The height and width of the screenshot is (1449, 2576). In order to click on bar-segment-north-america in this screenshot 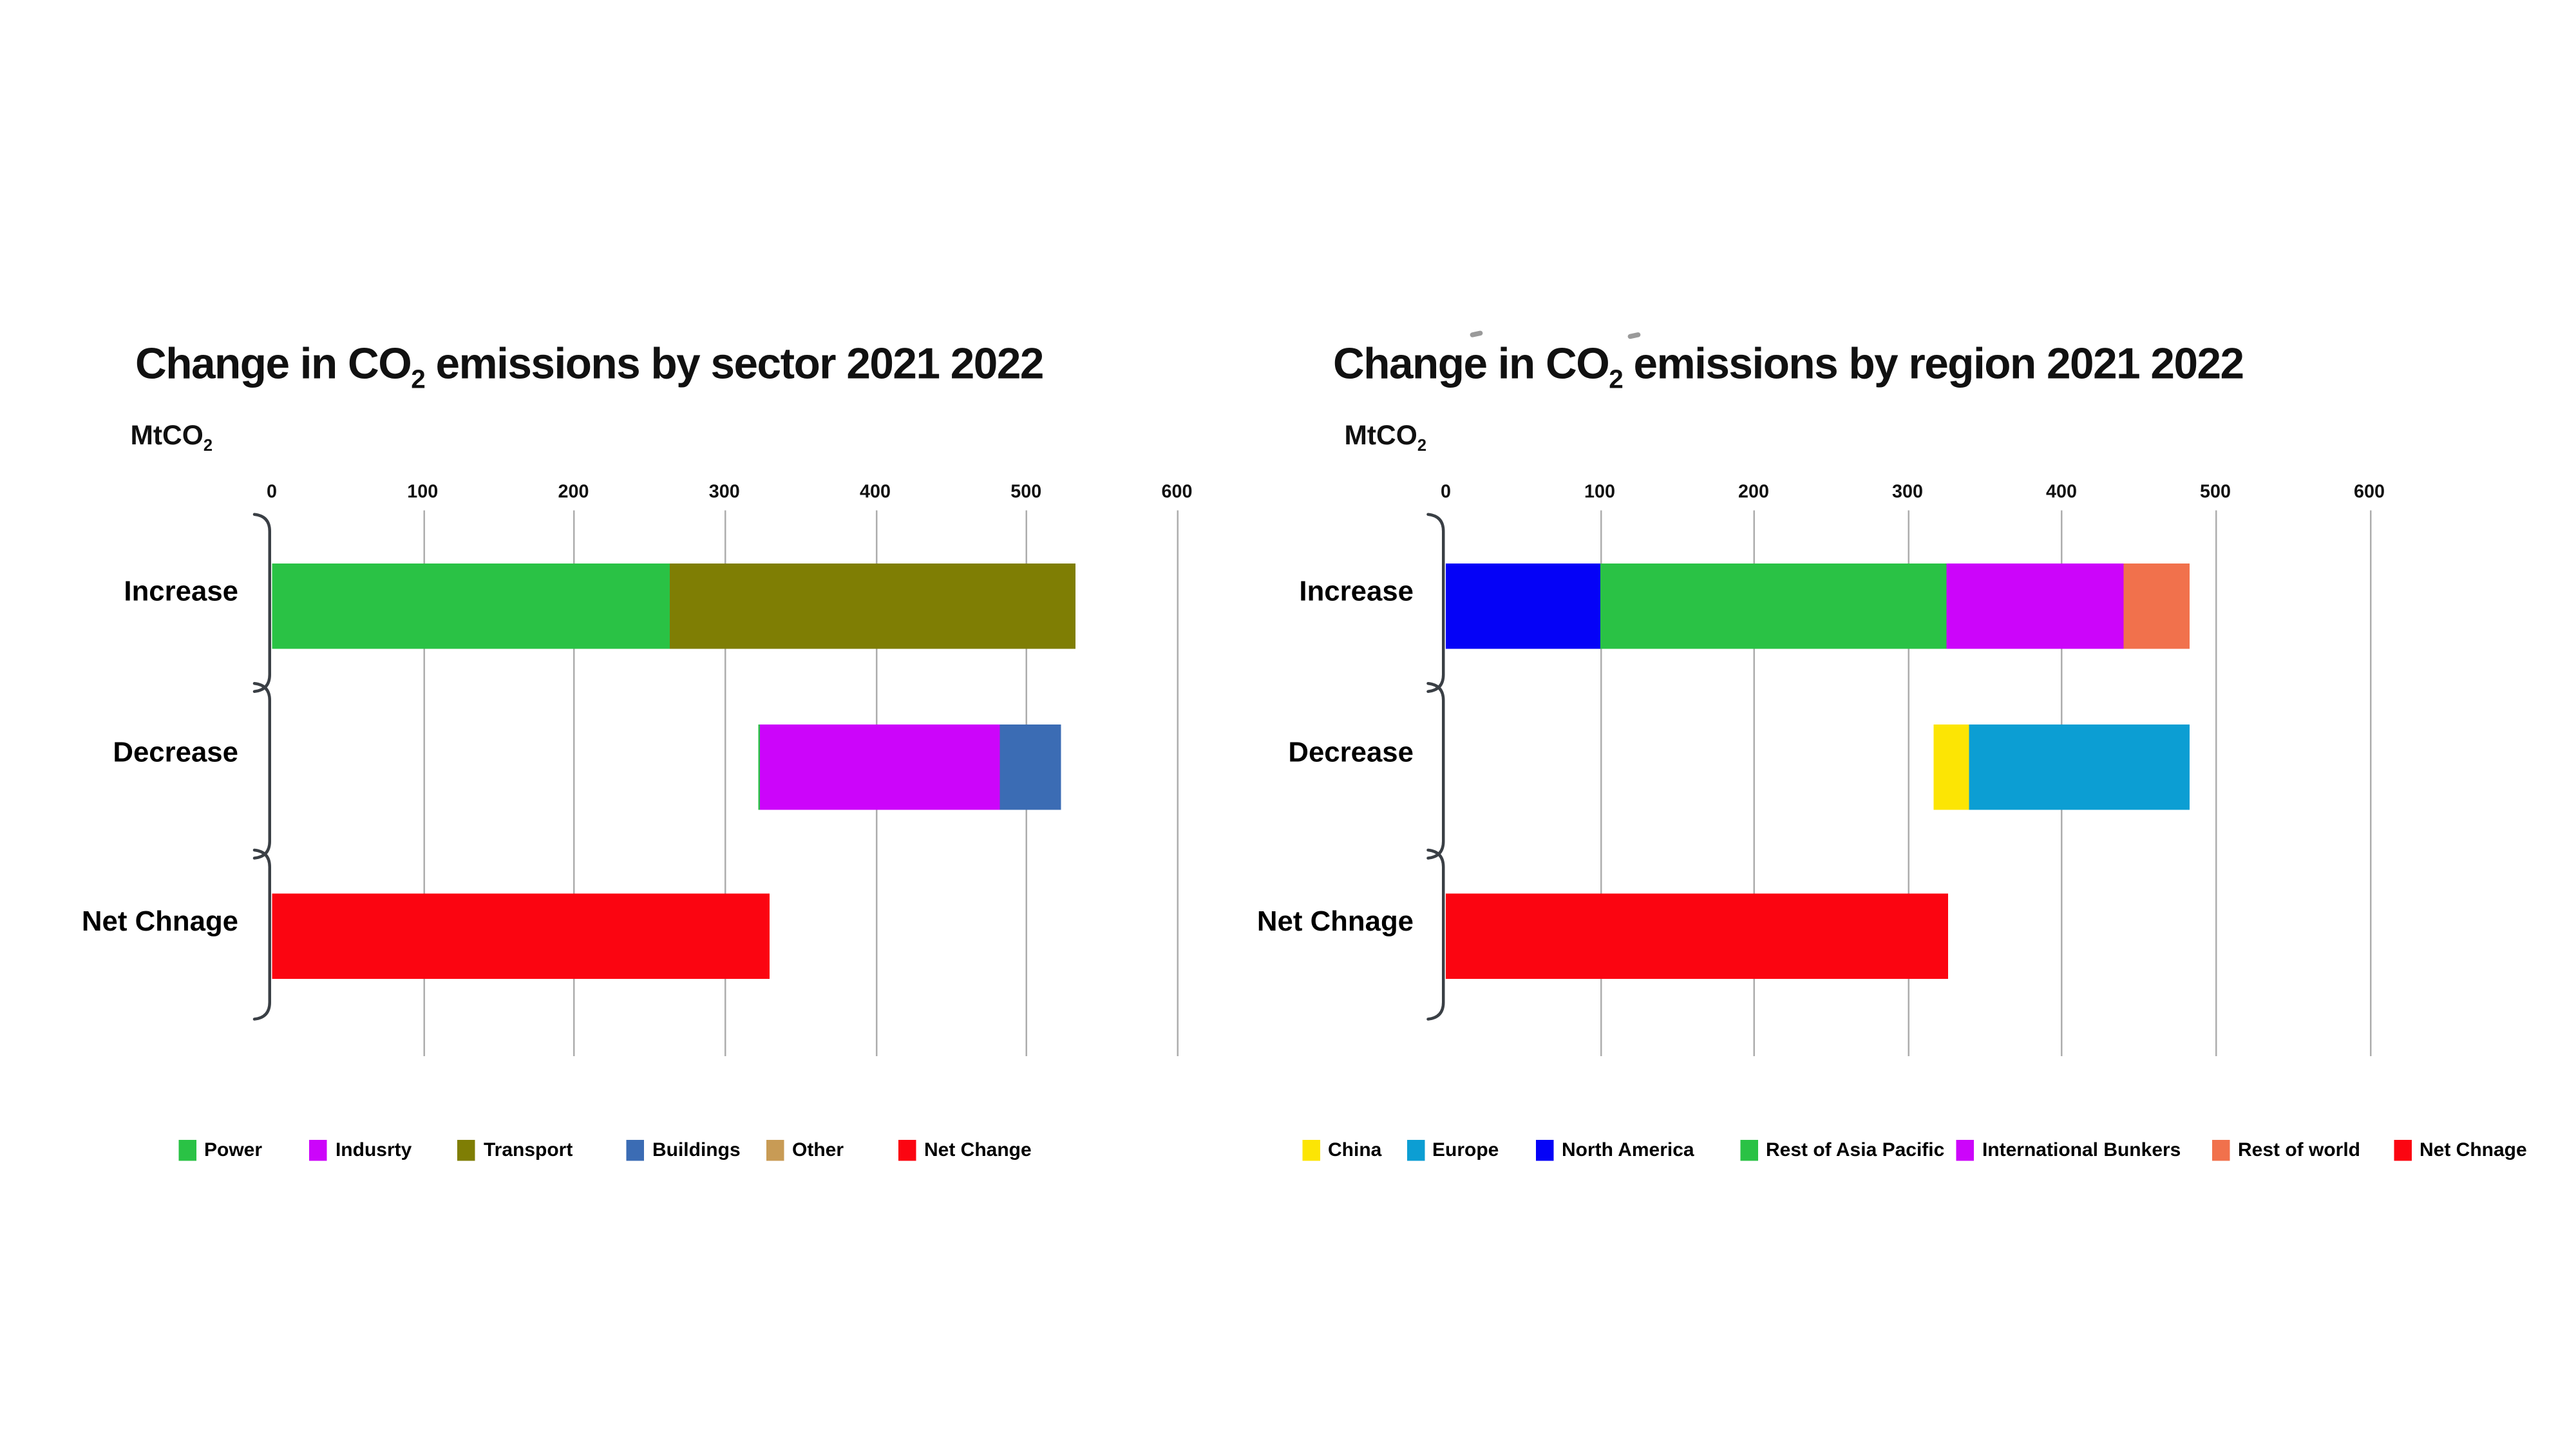, I will do `click(1523, 606)`.